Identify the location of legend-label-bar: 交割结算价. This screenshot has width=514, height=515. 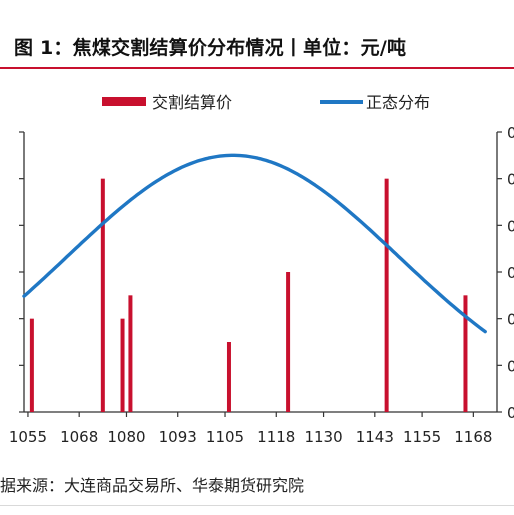
(192, 102).